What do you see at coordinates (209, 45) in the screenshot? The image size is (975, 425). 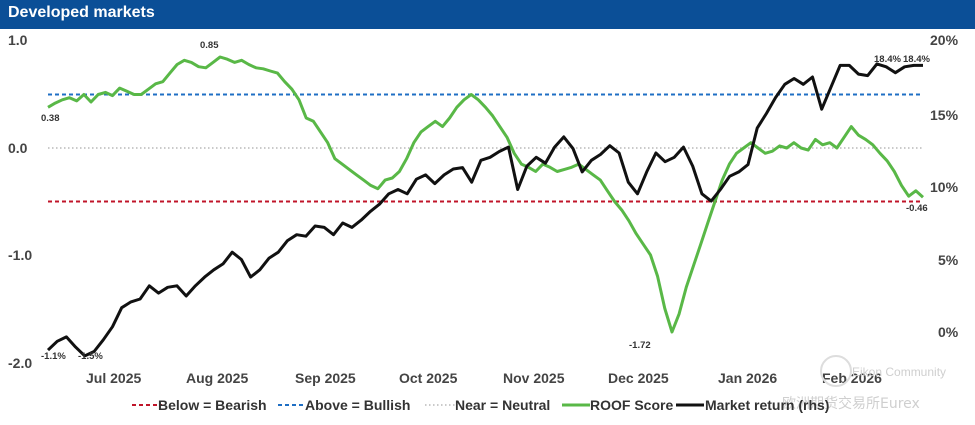 I see `roof-label-peak: 0.85` at bounding box center [209, 45].